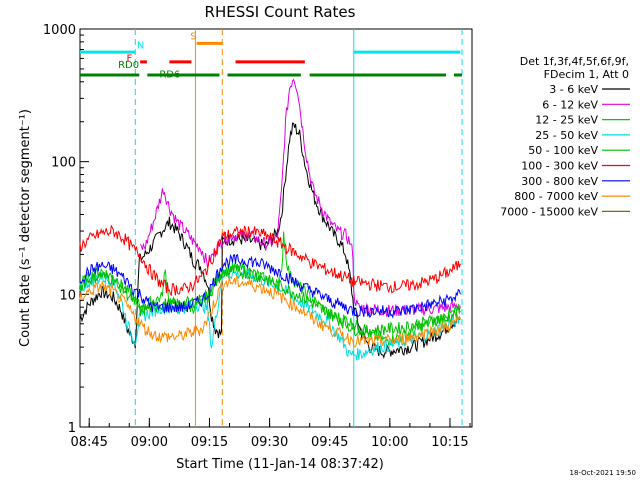 The width and height of the screenshot is (640, 480). What do you see at coordinates (149, 442) in the screenshot?
I see `x-tick-label: 09:00` at bounding box center [149, 442].